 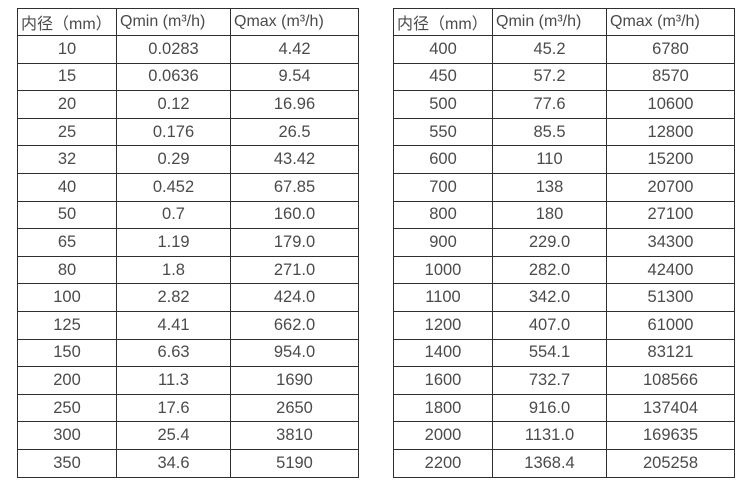 I want to click on table-cell: 0.452, so click(x=173, y=187).